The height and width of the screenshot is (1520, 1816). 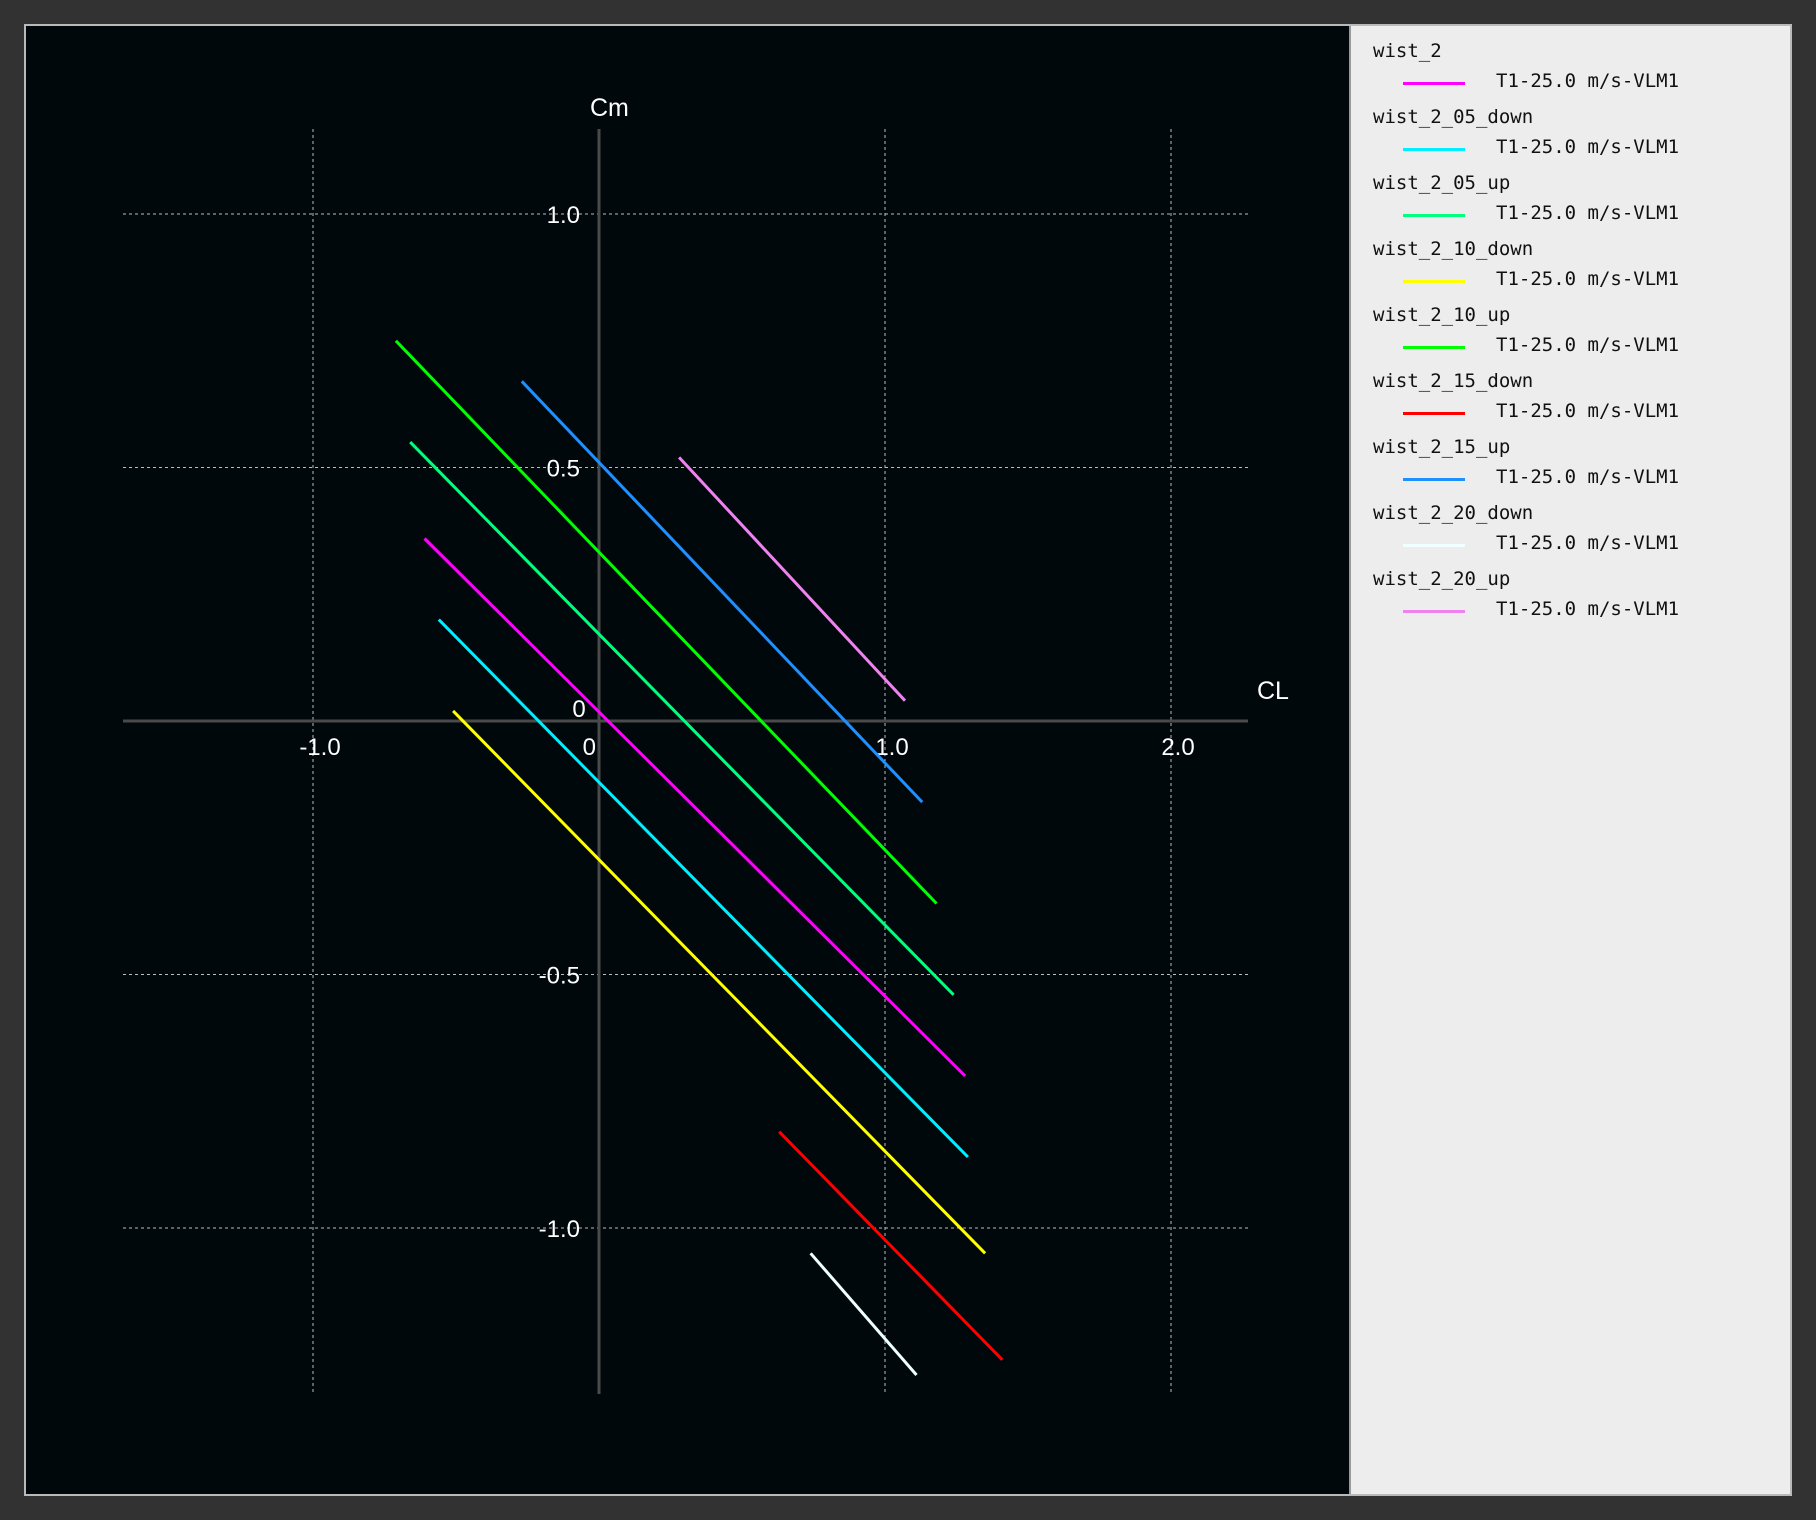 What do you see at coordinates (1453, 513) in the screenshot?
I see `legend-series-name: wist_2_20_down` at bounding box center [1453, 513].